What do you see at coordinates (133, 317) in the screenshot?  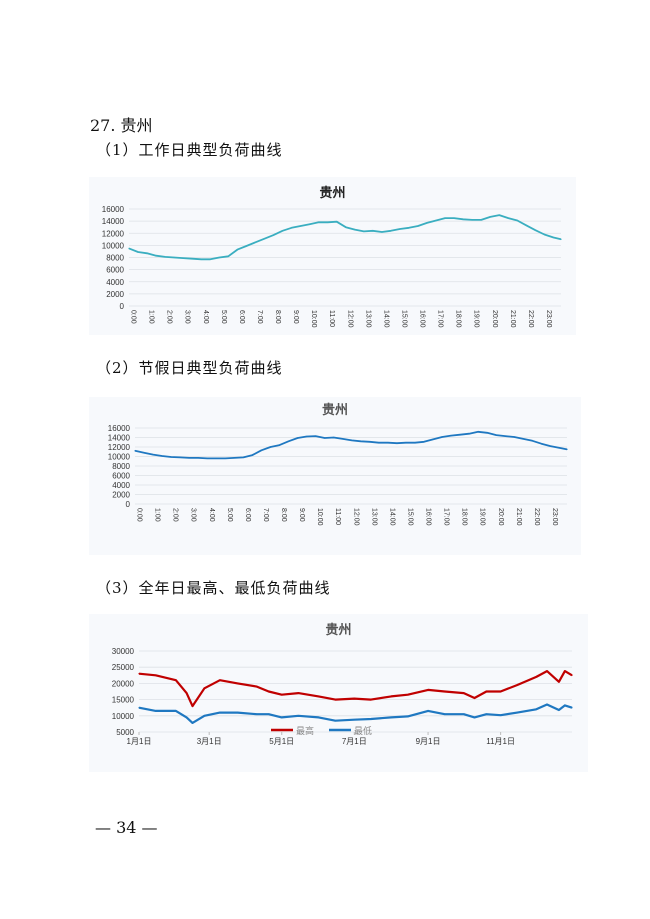 I see `x-tick-label: 0:00` at bounding box center [133, 317].